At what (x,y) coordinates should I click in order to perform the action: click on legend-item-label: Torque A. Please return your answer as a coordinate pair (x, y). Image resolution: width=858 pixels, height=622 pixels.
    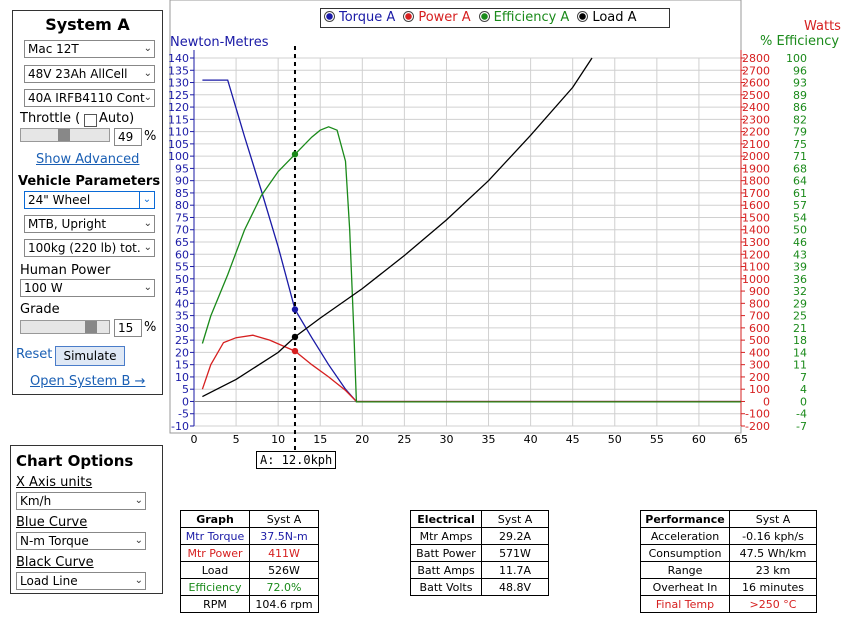
    Looking at the image, I should click on (367, 17).